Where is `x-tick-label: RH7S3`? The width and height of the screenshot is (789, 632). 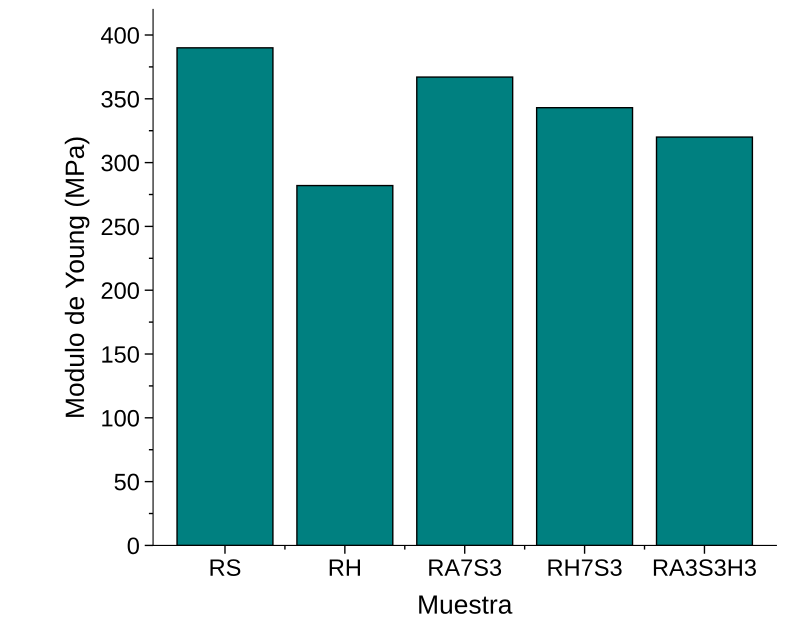 x-tick-label: RH7S3 is located at coordinates (585, 567).